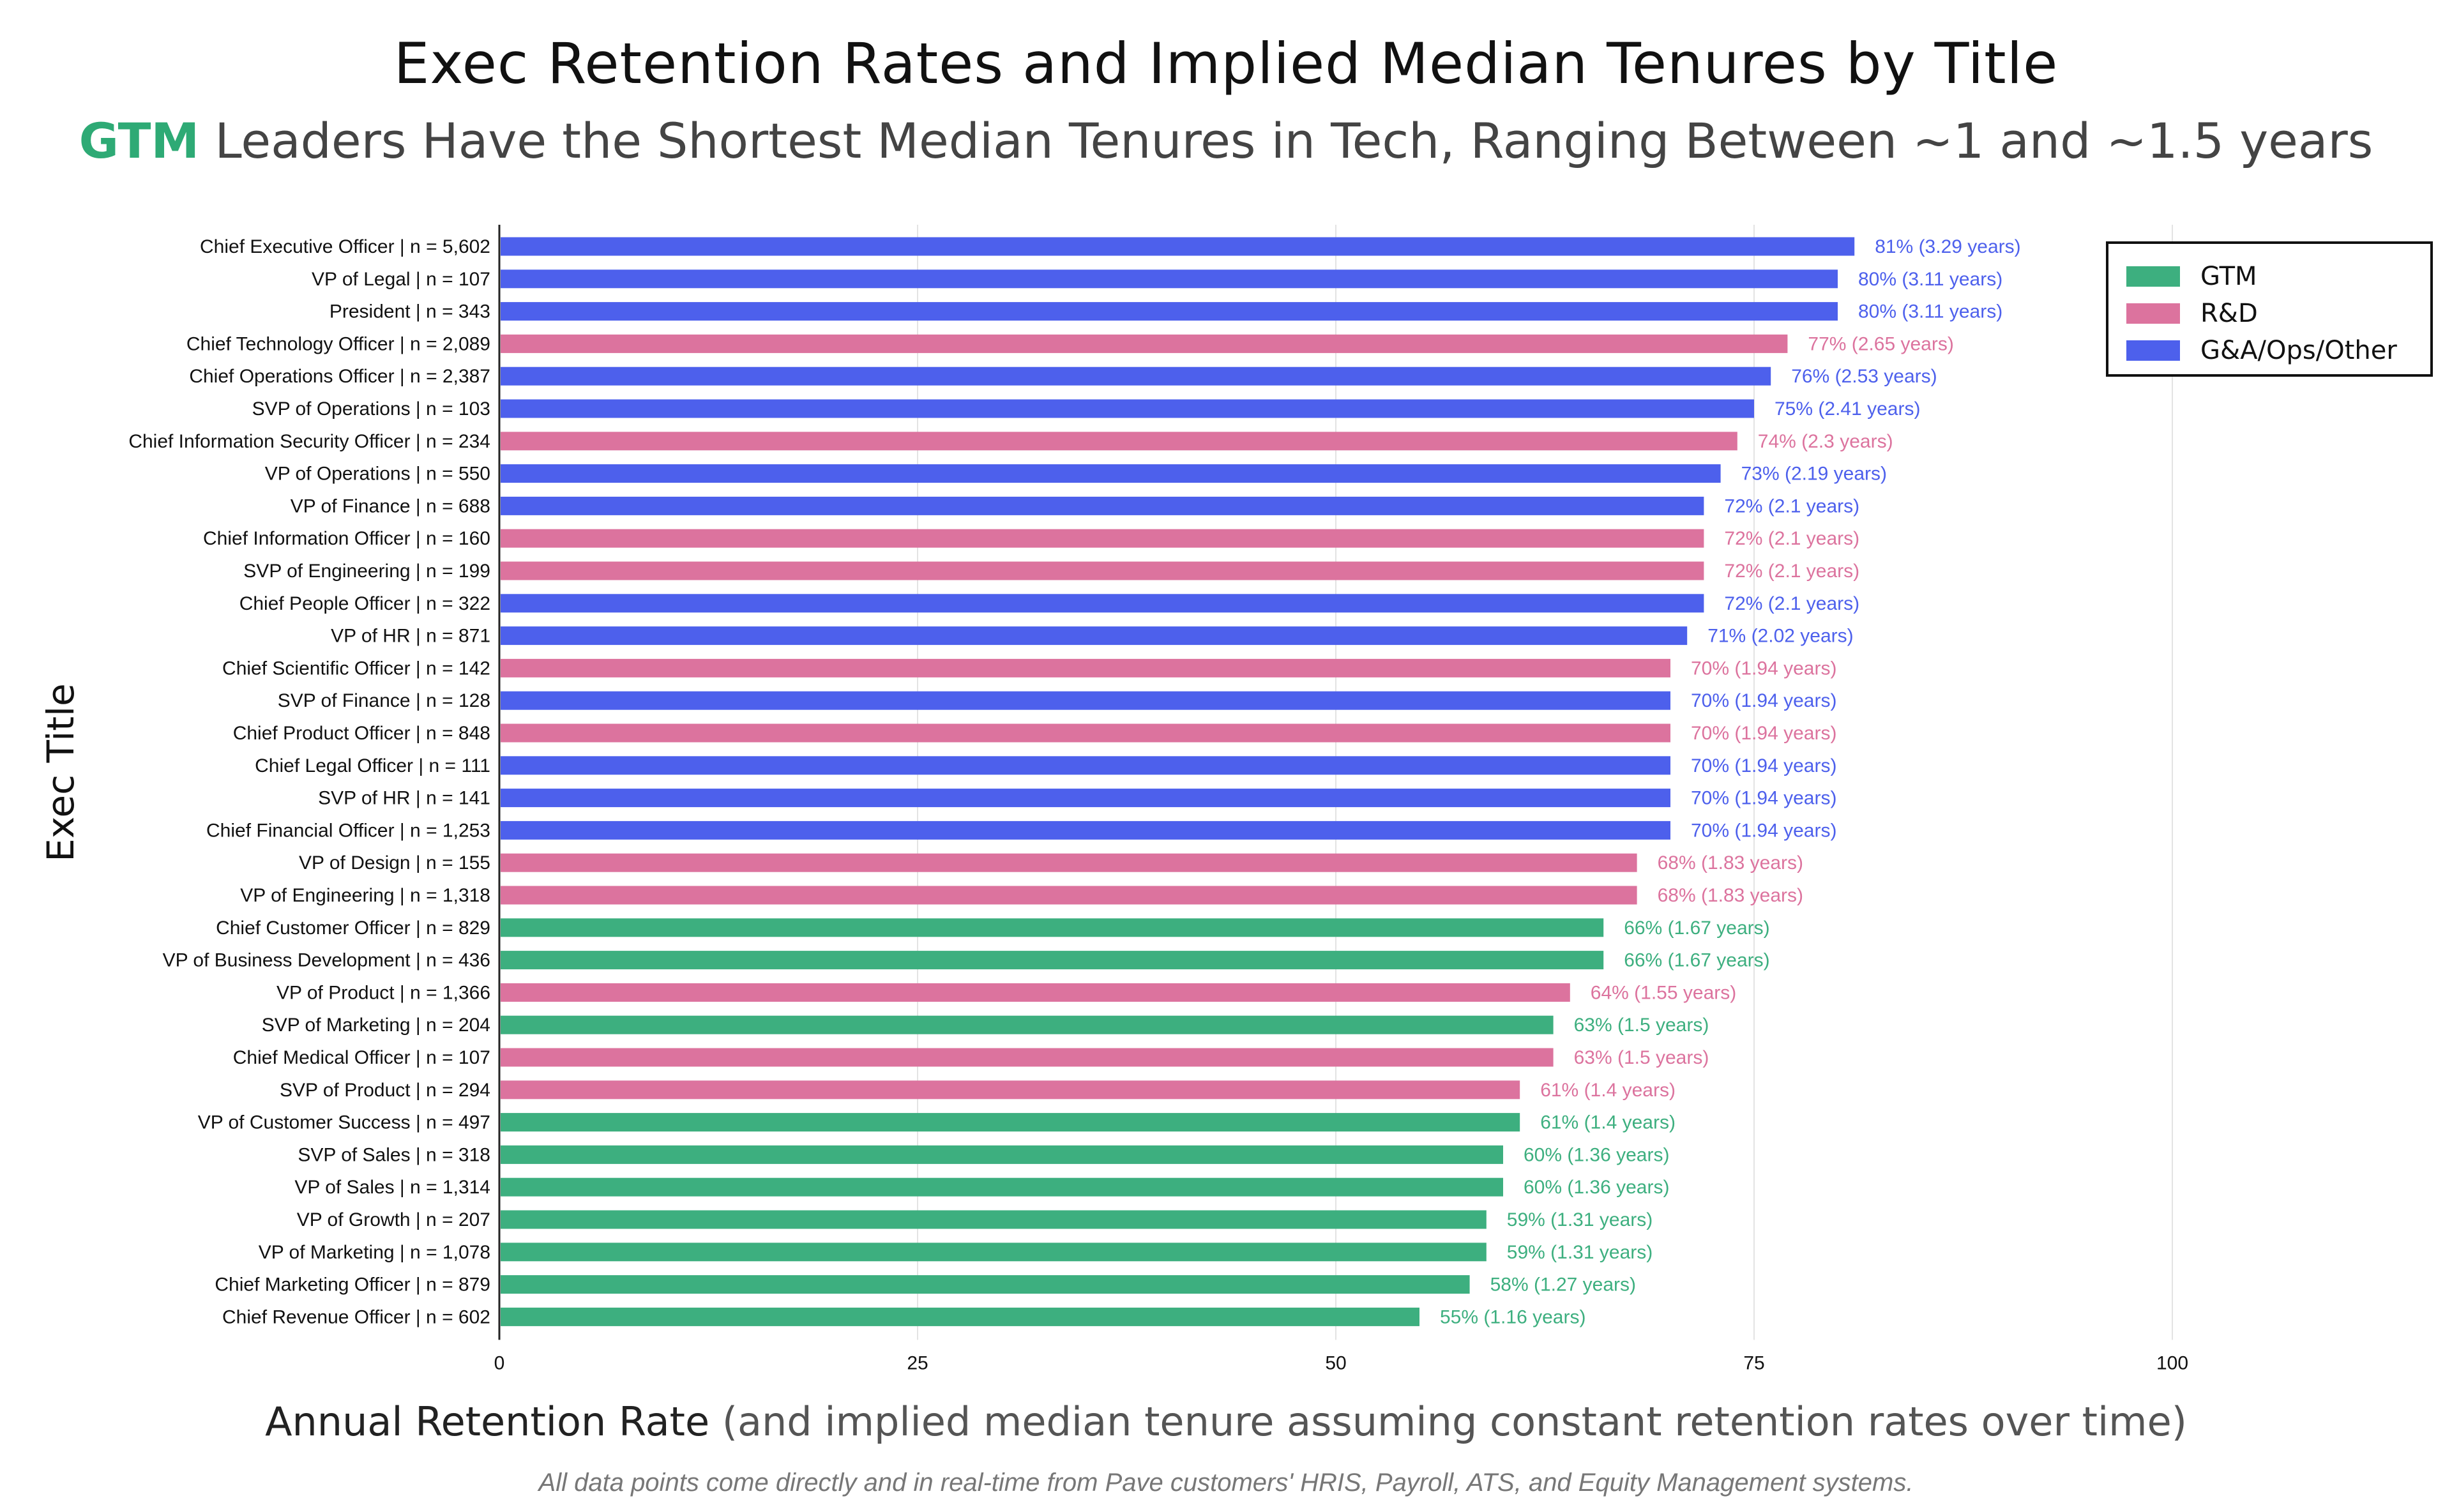  Describe the element at coordinates (378, 474) in the screenshot. I see `category-label: VP of Operations | n = 550` at that location.